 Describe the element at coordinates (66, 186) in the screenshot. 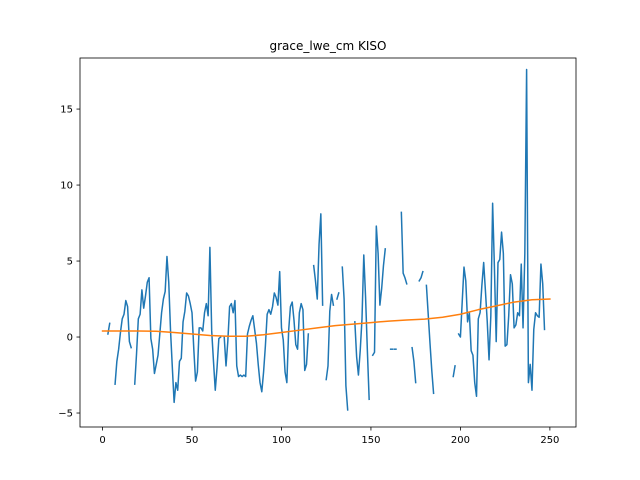

I see `y-tick-label: 10` at that location.